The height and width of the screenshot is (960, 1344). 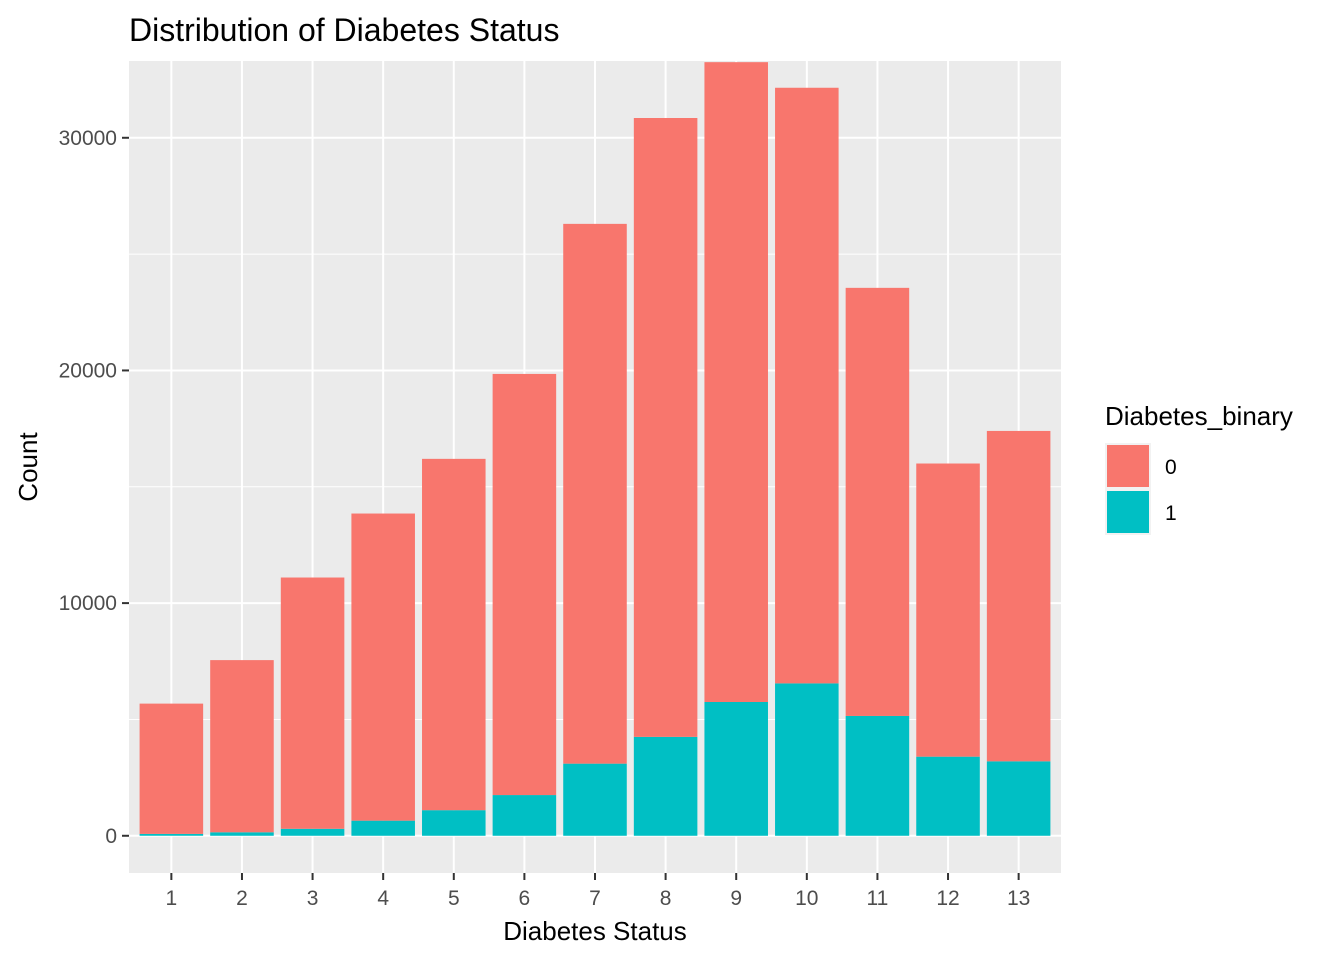 I want to click on x-tick-label: 1, so click(x=172, y=898).